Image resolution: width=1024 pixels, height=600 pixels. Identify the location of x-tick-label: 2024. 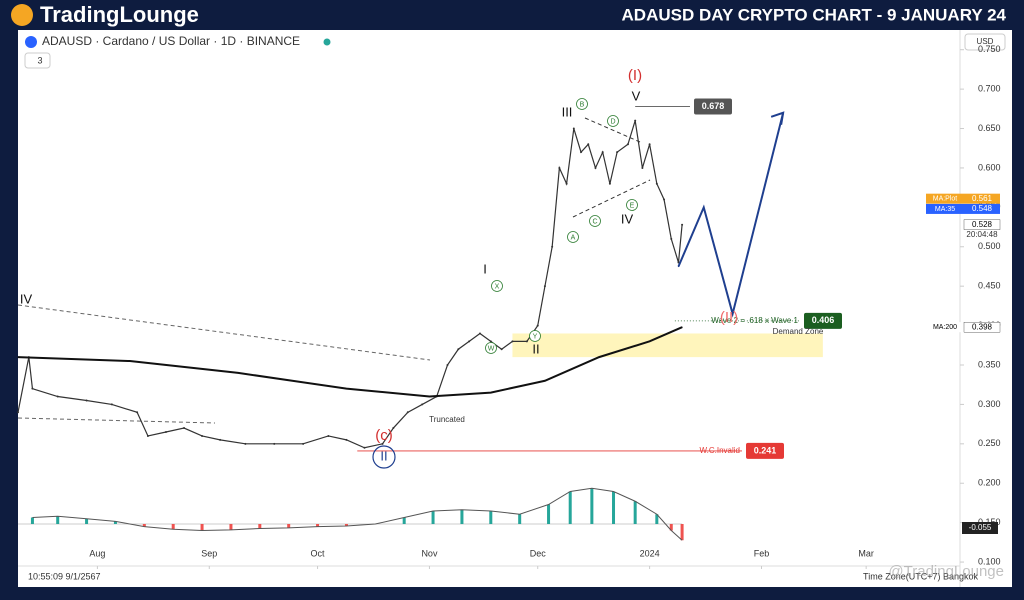
(650, 553).